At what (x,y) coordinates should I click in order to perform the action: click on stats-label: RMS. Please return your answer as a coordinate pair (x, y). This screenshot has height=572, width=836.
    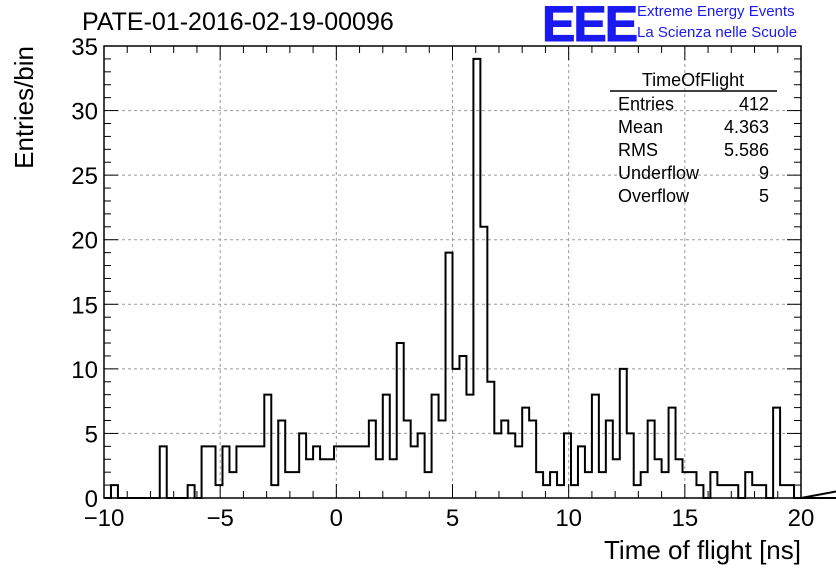
    Looking at the image, I should click on (638, 150).